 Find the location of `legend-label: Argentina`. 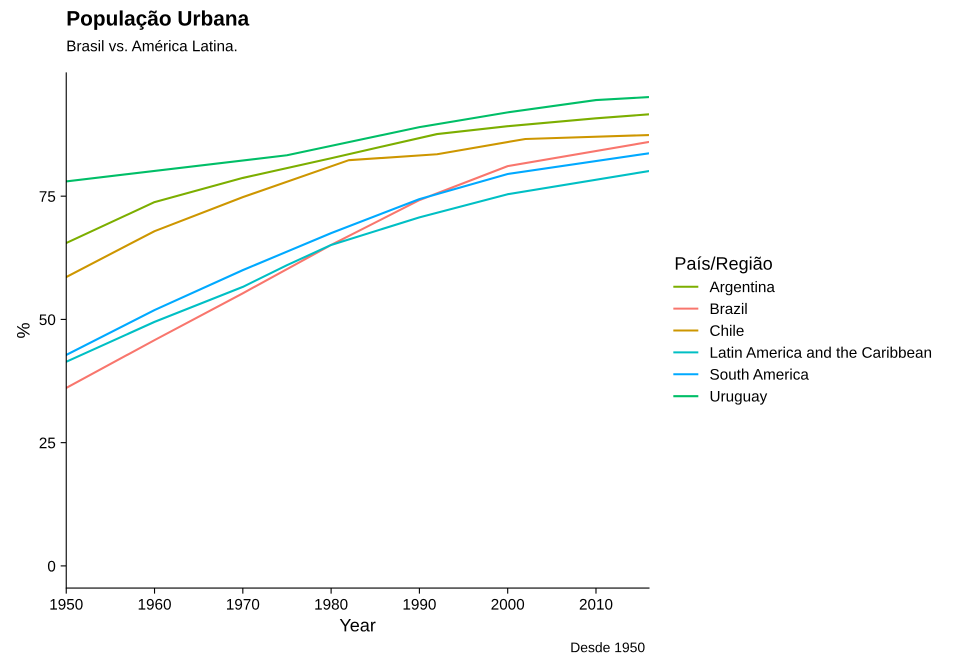

legend-label: Argentina is located at coordinates (742, 288).